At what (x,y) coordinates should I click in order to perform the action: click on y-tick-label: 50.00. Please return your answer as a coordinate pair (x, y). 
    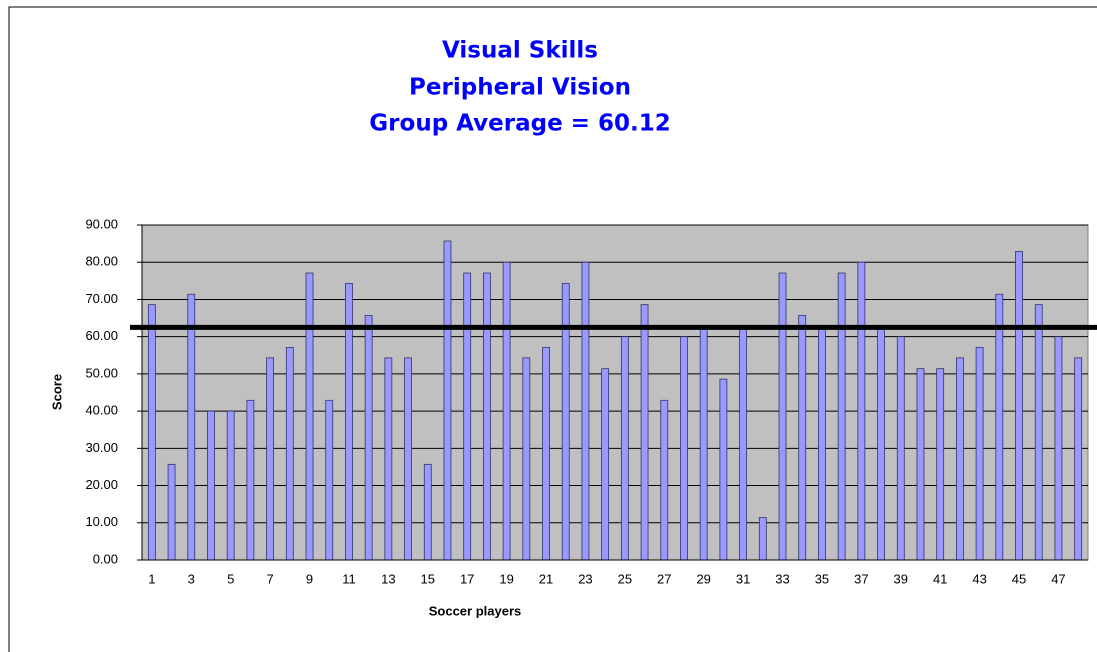
    Looking at the image, I should click on (101, 372).